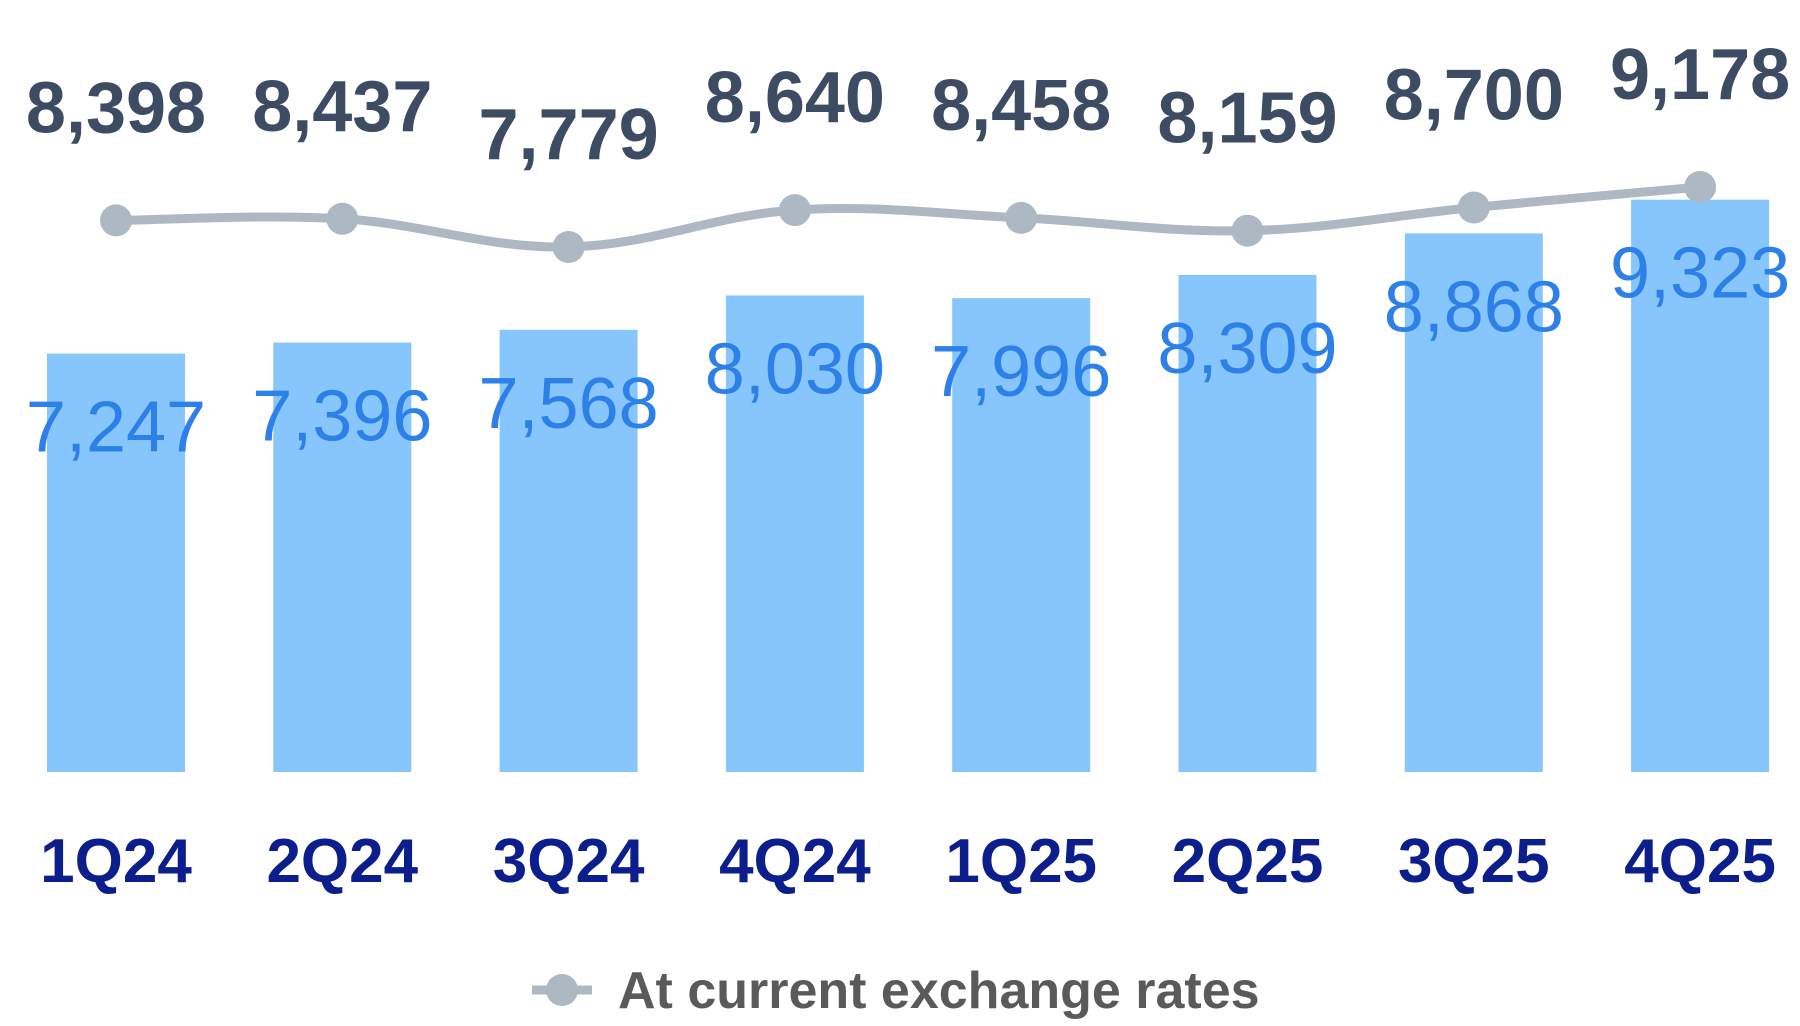 Image resolution: width=1800 pixels, height=1026 pixels. What do you see at coordinates (1021, 106) in the screenshot?
I see `line-value-label-1q25: 8,458` at bounding box center [1021, 106].